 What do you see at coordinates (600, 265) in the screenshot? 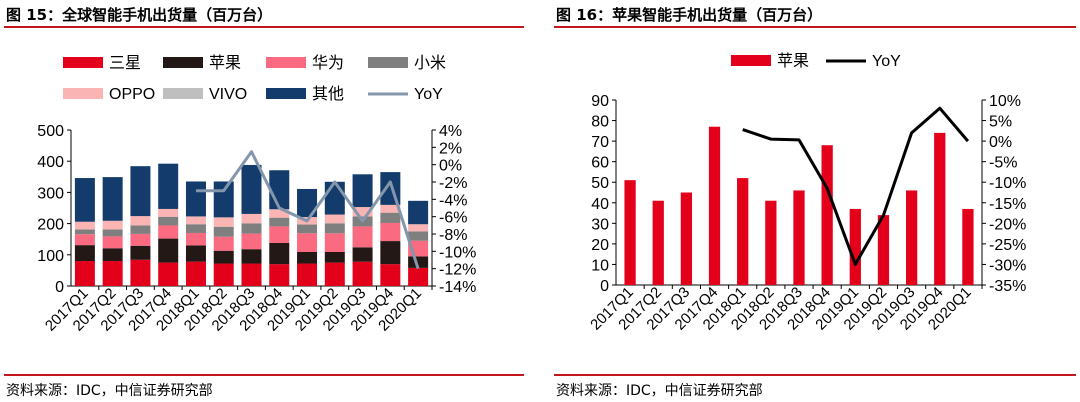
I see `c2-y-tick-label: 10` at bounding box center [600, 265].